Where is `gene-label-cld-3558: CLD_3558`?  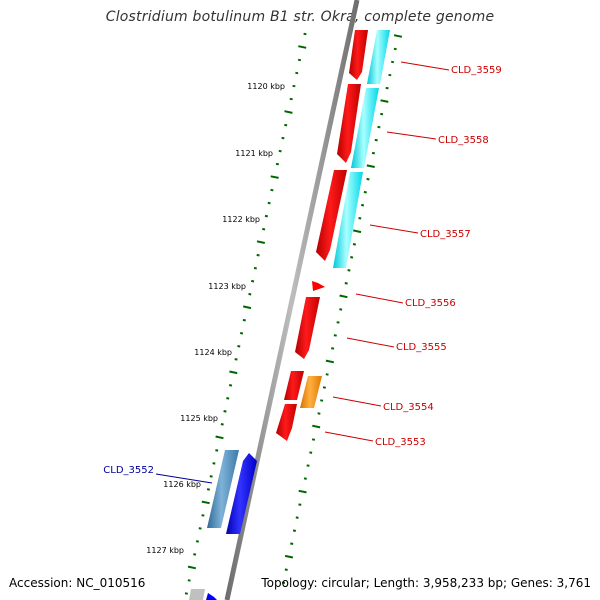
gene-label-cld-3558: CLD_3558 is located at coordinates (463, 140).